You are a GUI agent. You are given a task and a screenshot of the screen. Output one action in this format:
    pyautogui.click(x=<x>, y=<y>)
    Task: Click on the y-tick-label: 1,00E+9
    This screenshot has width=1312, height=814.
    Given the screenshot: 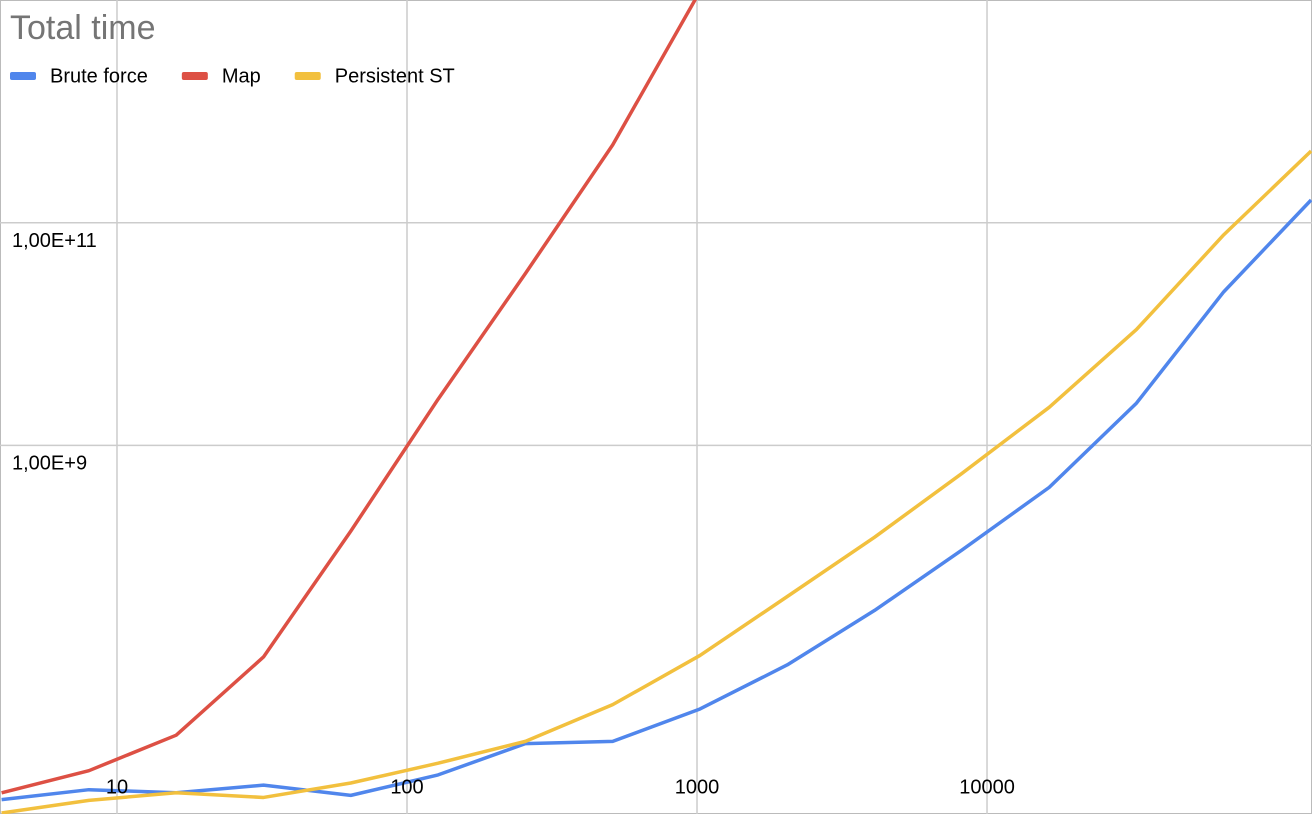 What is the action you would take?
    pyautogui.click(x=49, y=464)
    